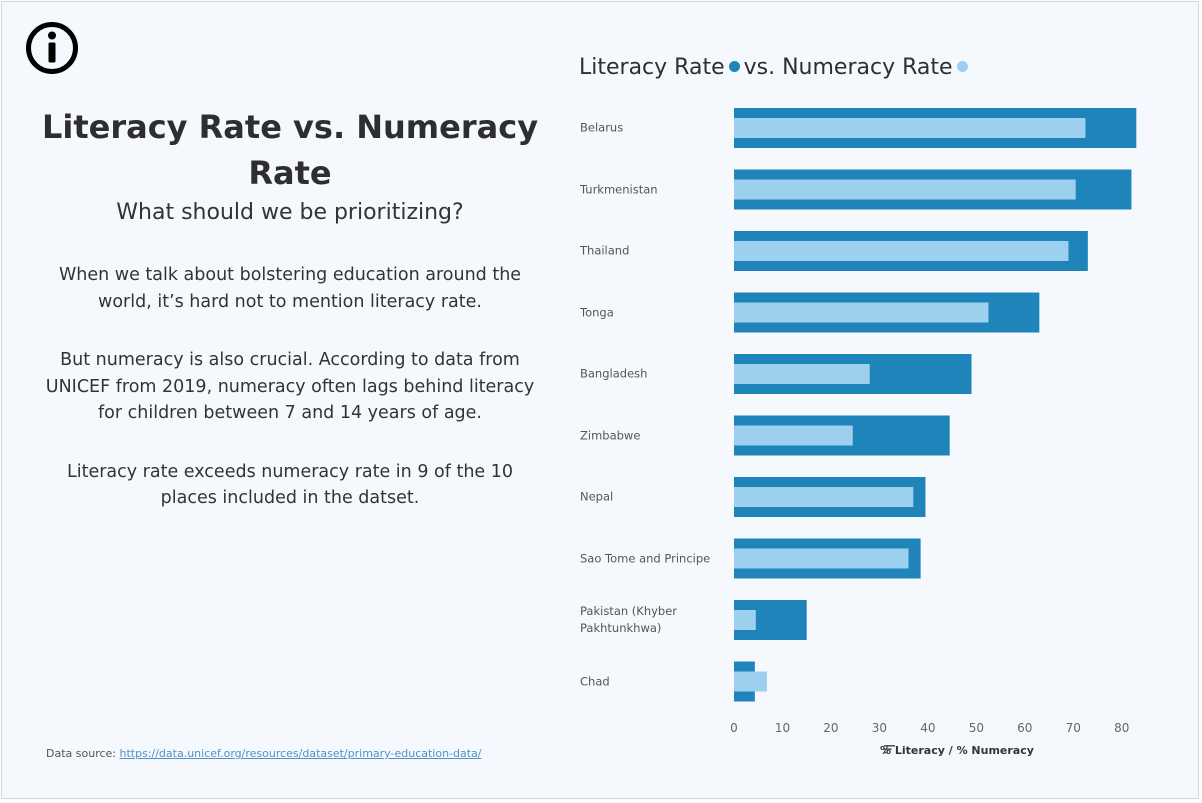 This screenshot has height=803, width=1202. Describe the element at coordinates (619, 189) in the screenshot. I see `category-label: Turkmenistan` at that location.